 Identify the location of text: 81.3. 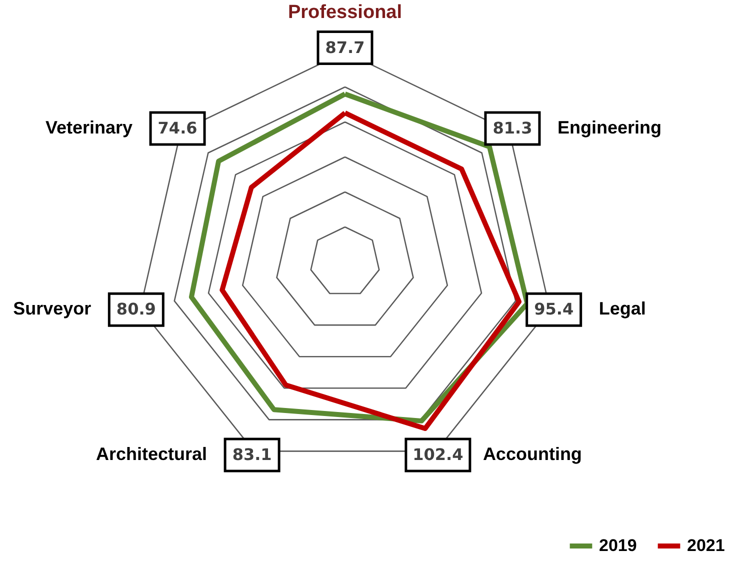
(512, 128).